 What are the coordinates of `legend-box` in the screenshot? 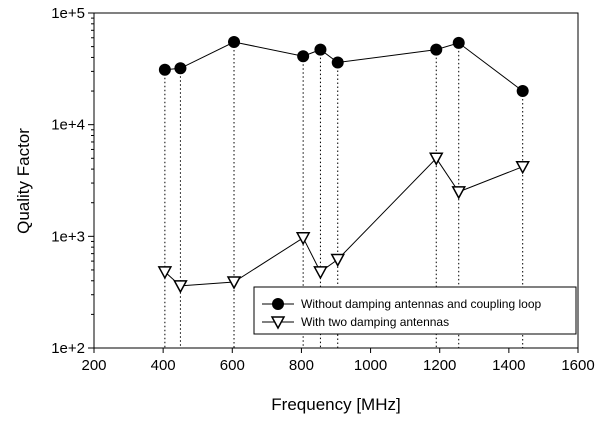 It's located at (415, 310).